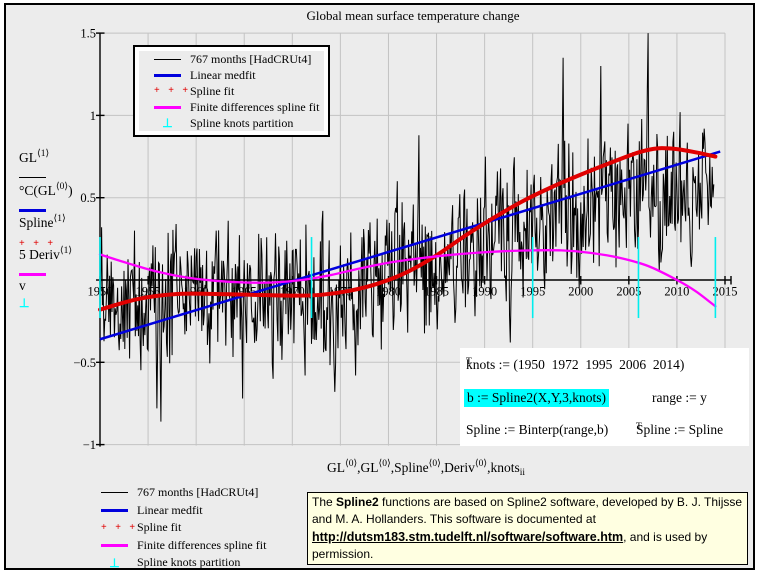  I want to click on y-expr-spline: Spline⟨1⟩, so click(42, 222).